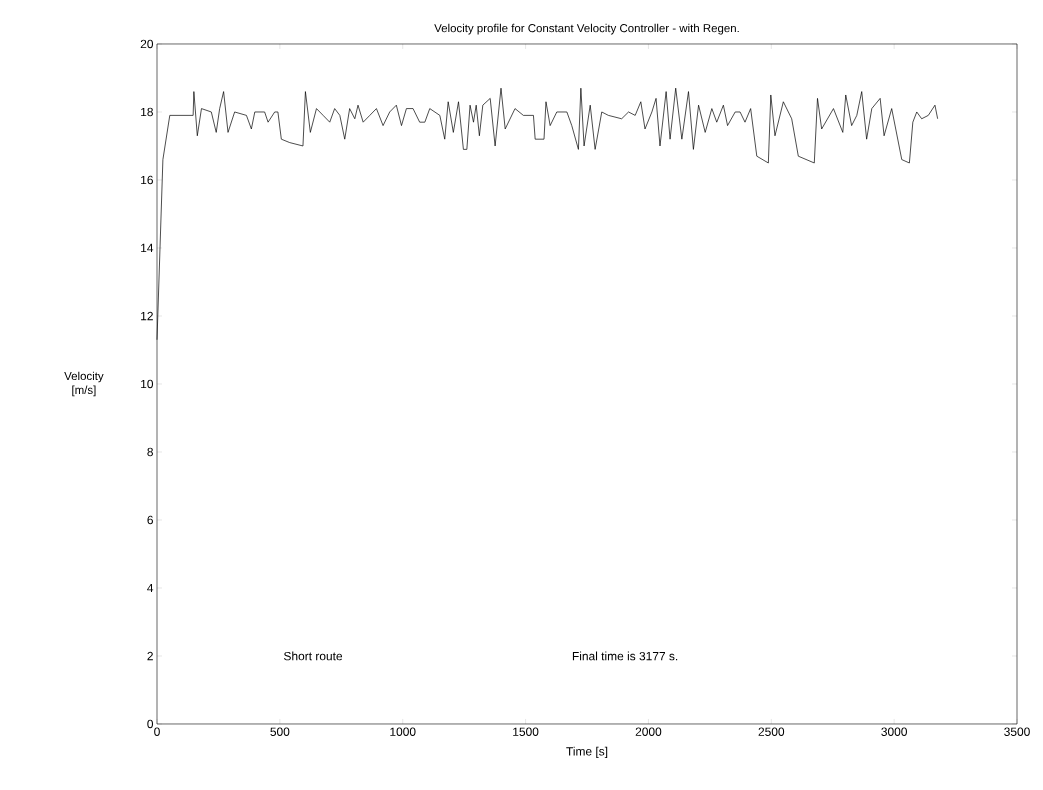  What do you see at coordinates (150, 452) in the screenshot?
I see `y-tick-label: 8` at bounding box center [150, 452].